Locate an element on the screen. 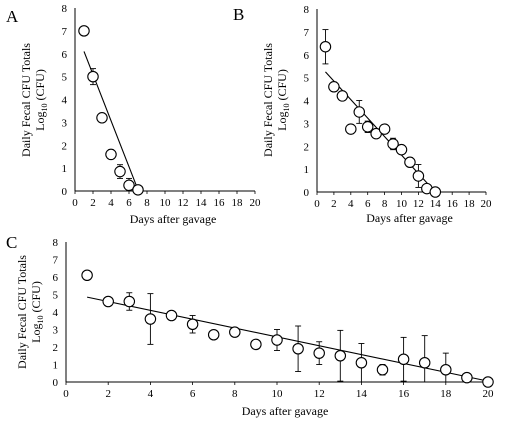  panel-a-y-tick-label: 3 is located at coordinates (65, 123).